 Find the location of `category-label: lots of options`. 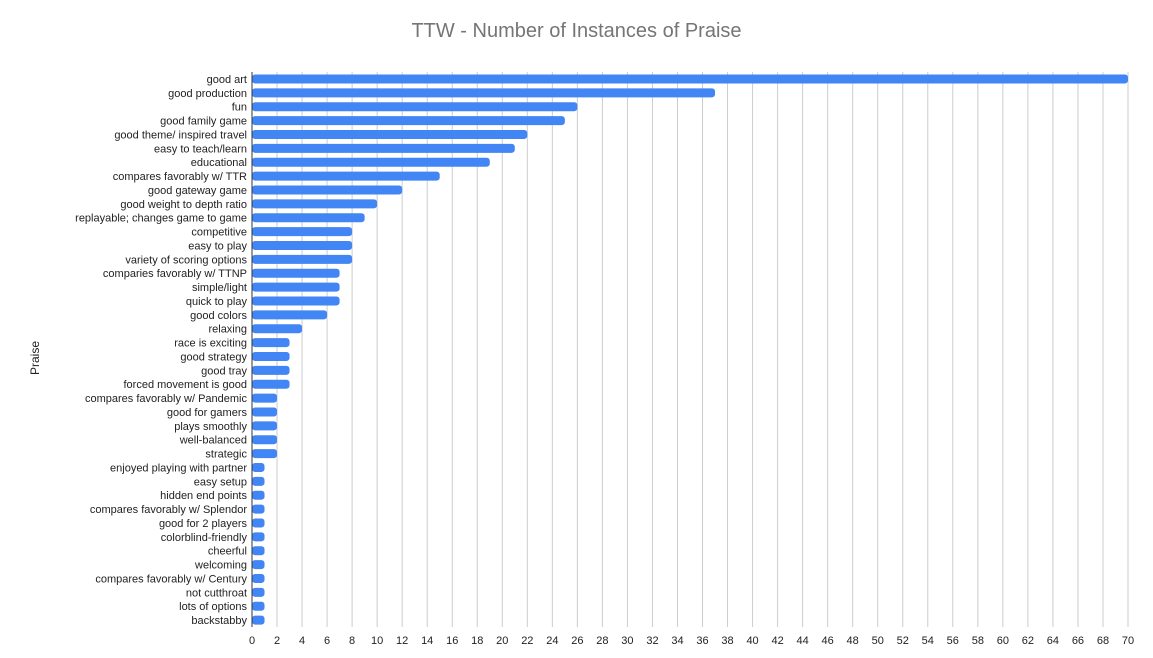

category-label: lots of options is located at coordinates (213, 607).